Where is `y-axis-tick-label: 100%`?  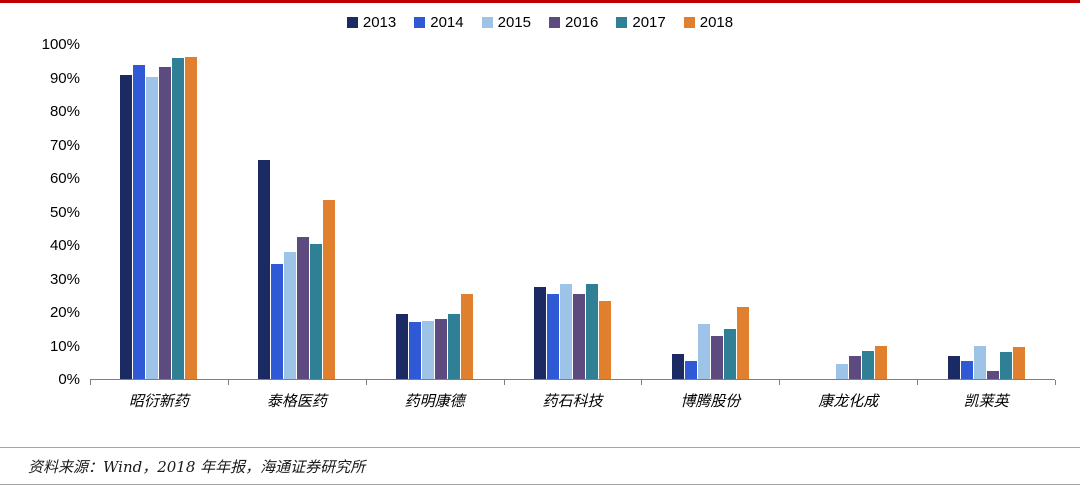 y-axis-tick-label: 100% is located at coordinates (60, 44).